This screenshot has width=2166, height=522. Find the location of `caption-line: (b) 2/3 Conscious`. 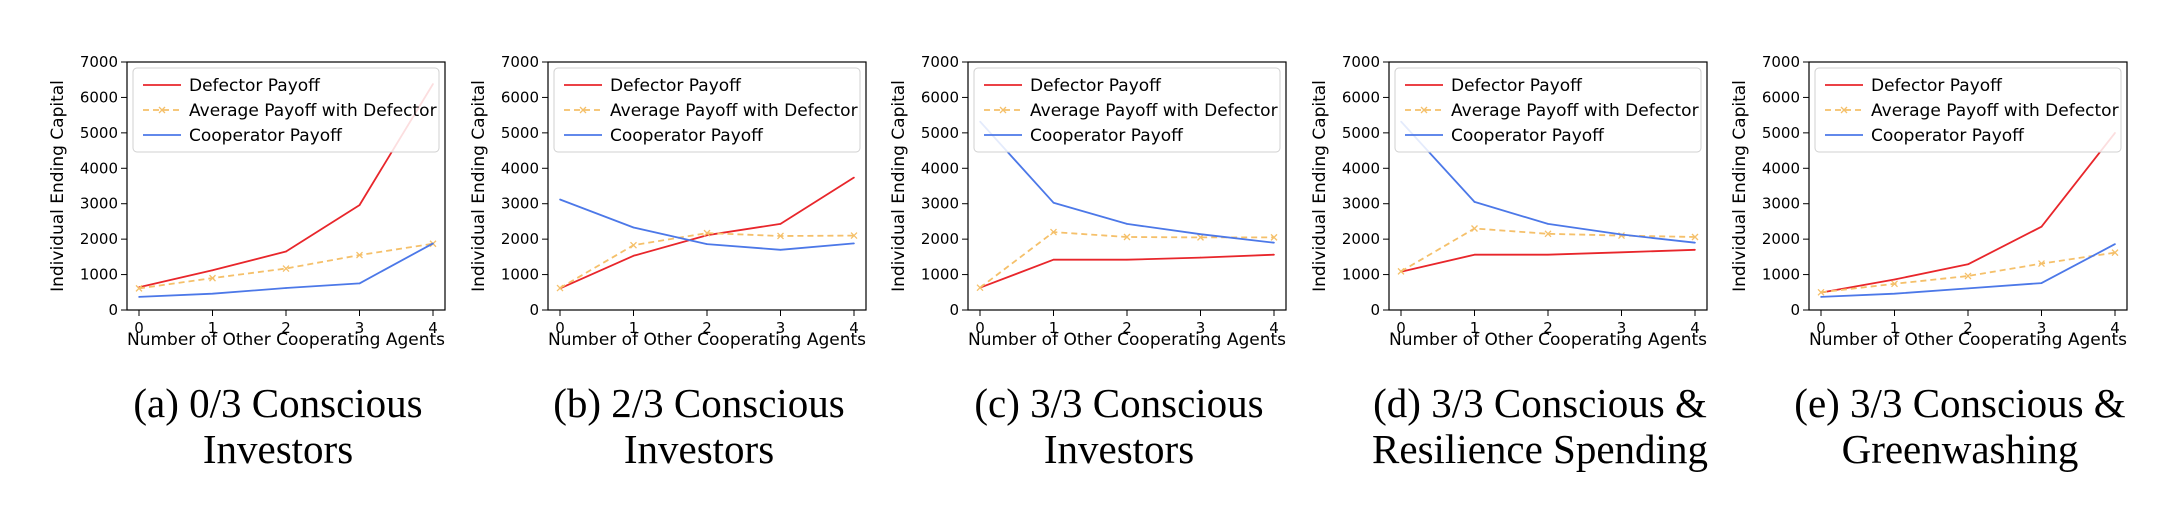

caption-line: (b) 2/3 Conscious is located at coordinates (699, 403).